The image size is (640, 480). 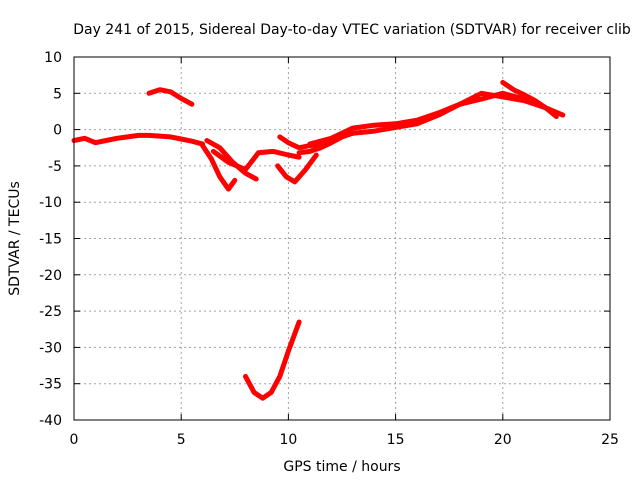 I want to click on x-axis-title: GPS time / hours, so click(x=341, y=467).